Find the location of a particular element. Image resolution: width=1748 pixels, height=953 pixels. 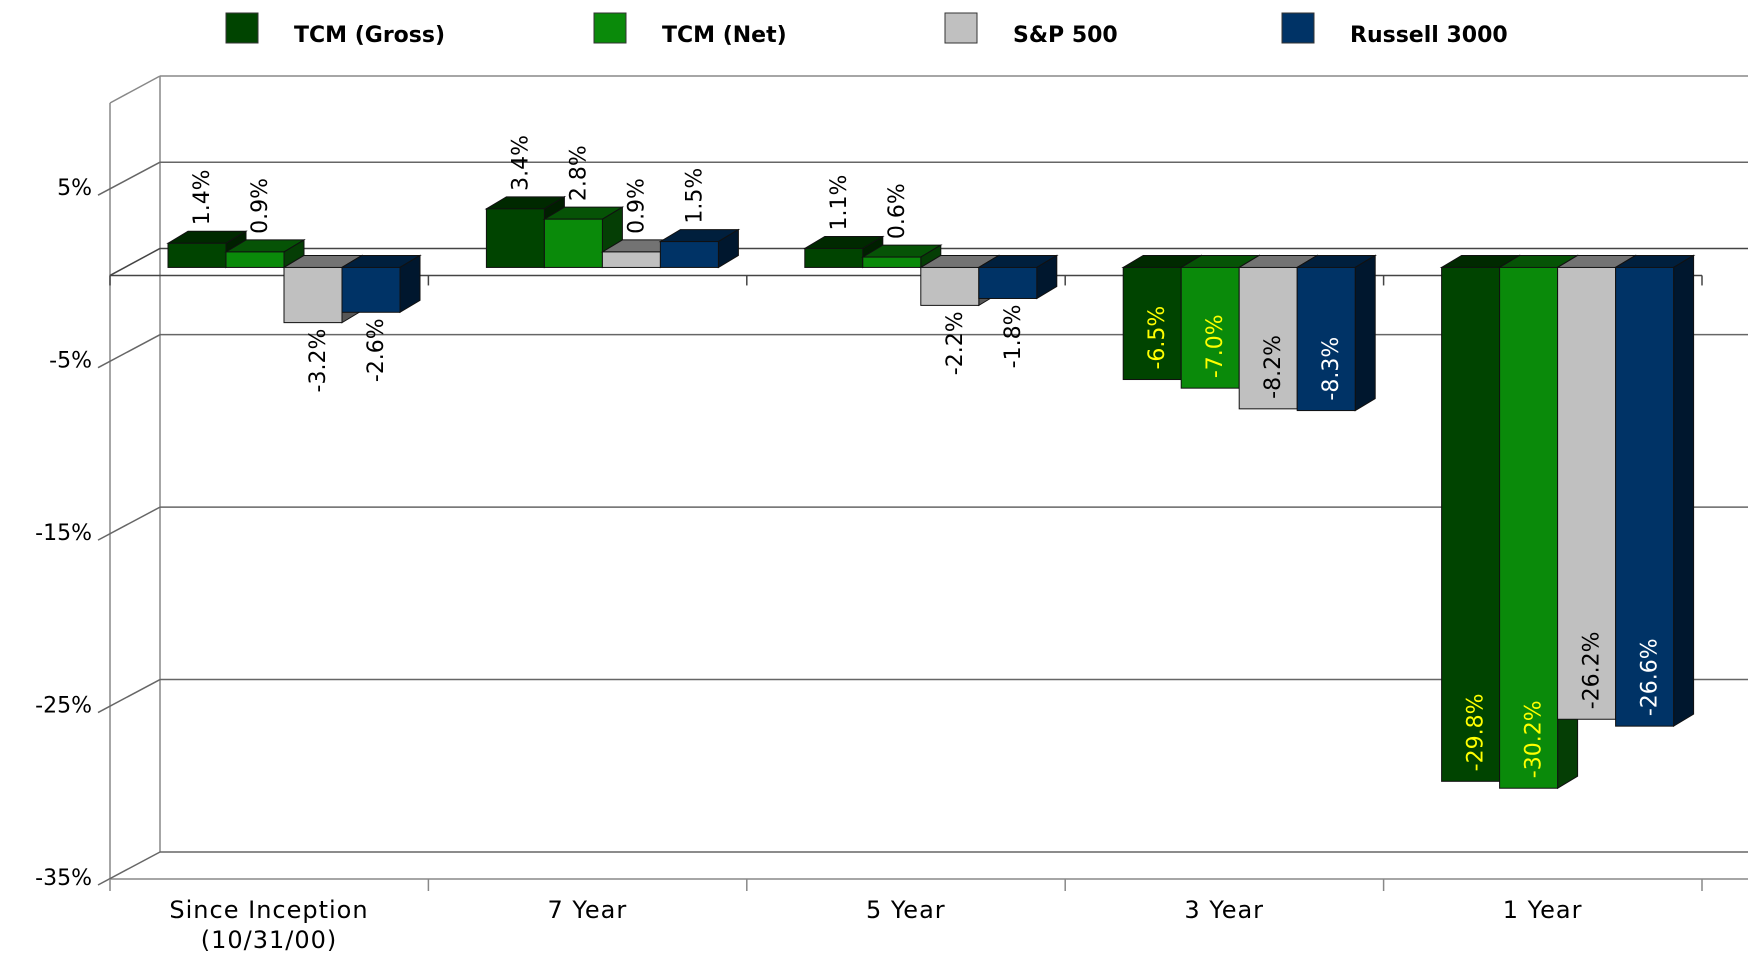

value-label: 1.5% is located at coordinates (694, 196).